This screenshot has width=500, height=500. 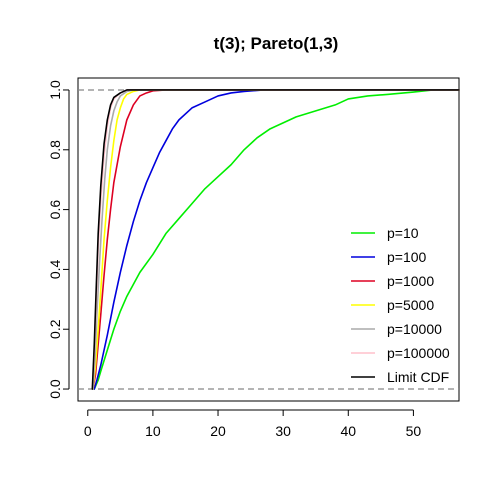 I want to click on x-tick-label: 10, so click(x=153, y=431).